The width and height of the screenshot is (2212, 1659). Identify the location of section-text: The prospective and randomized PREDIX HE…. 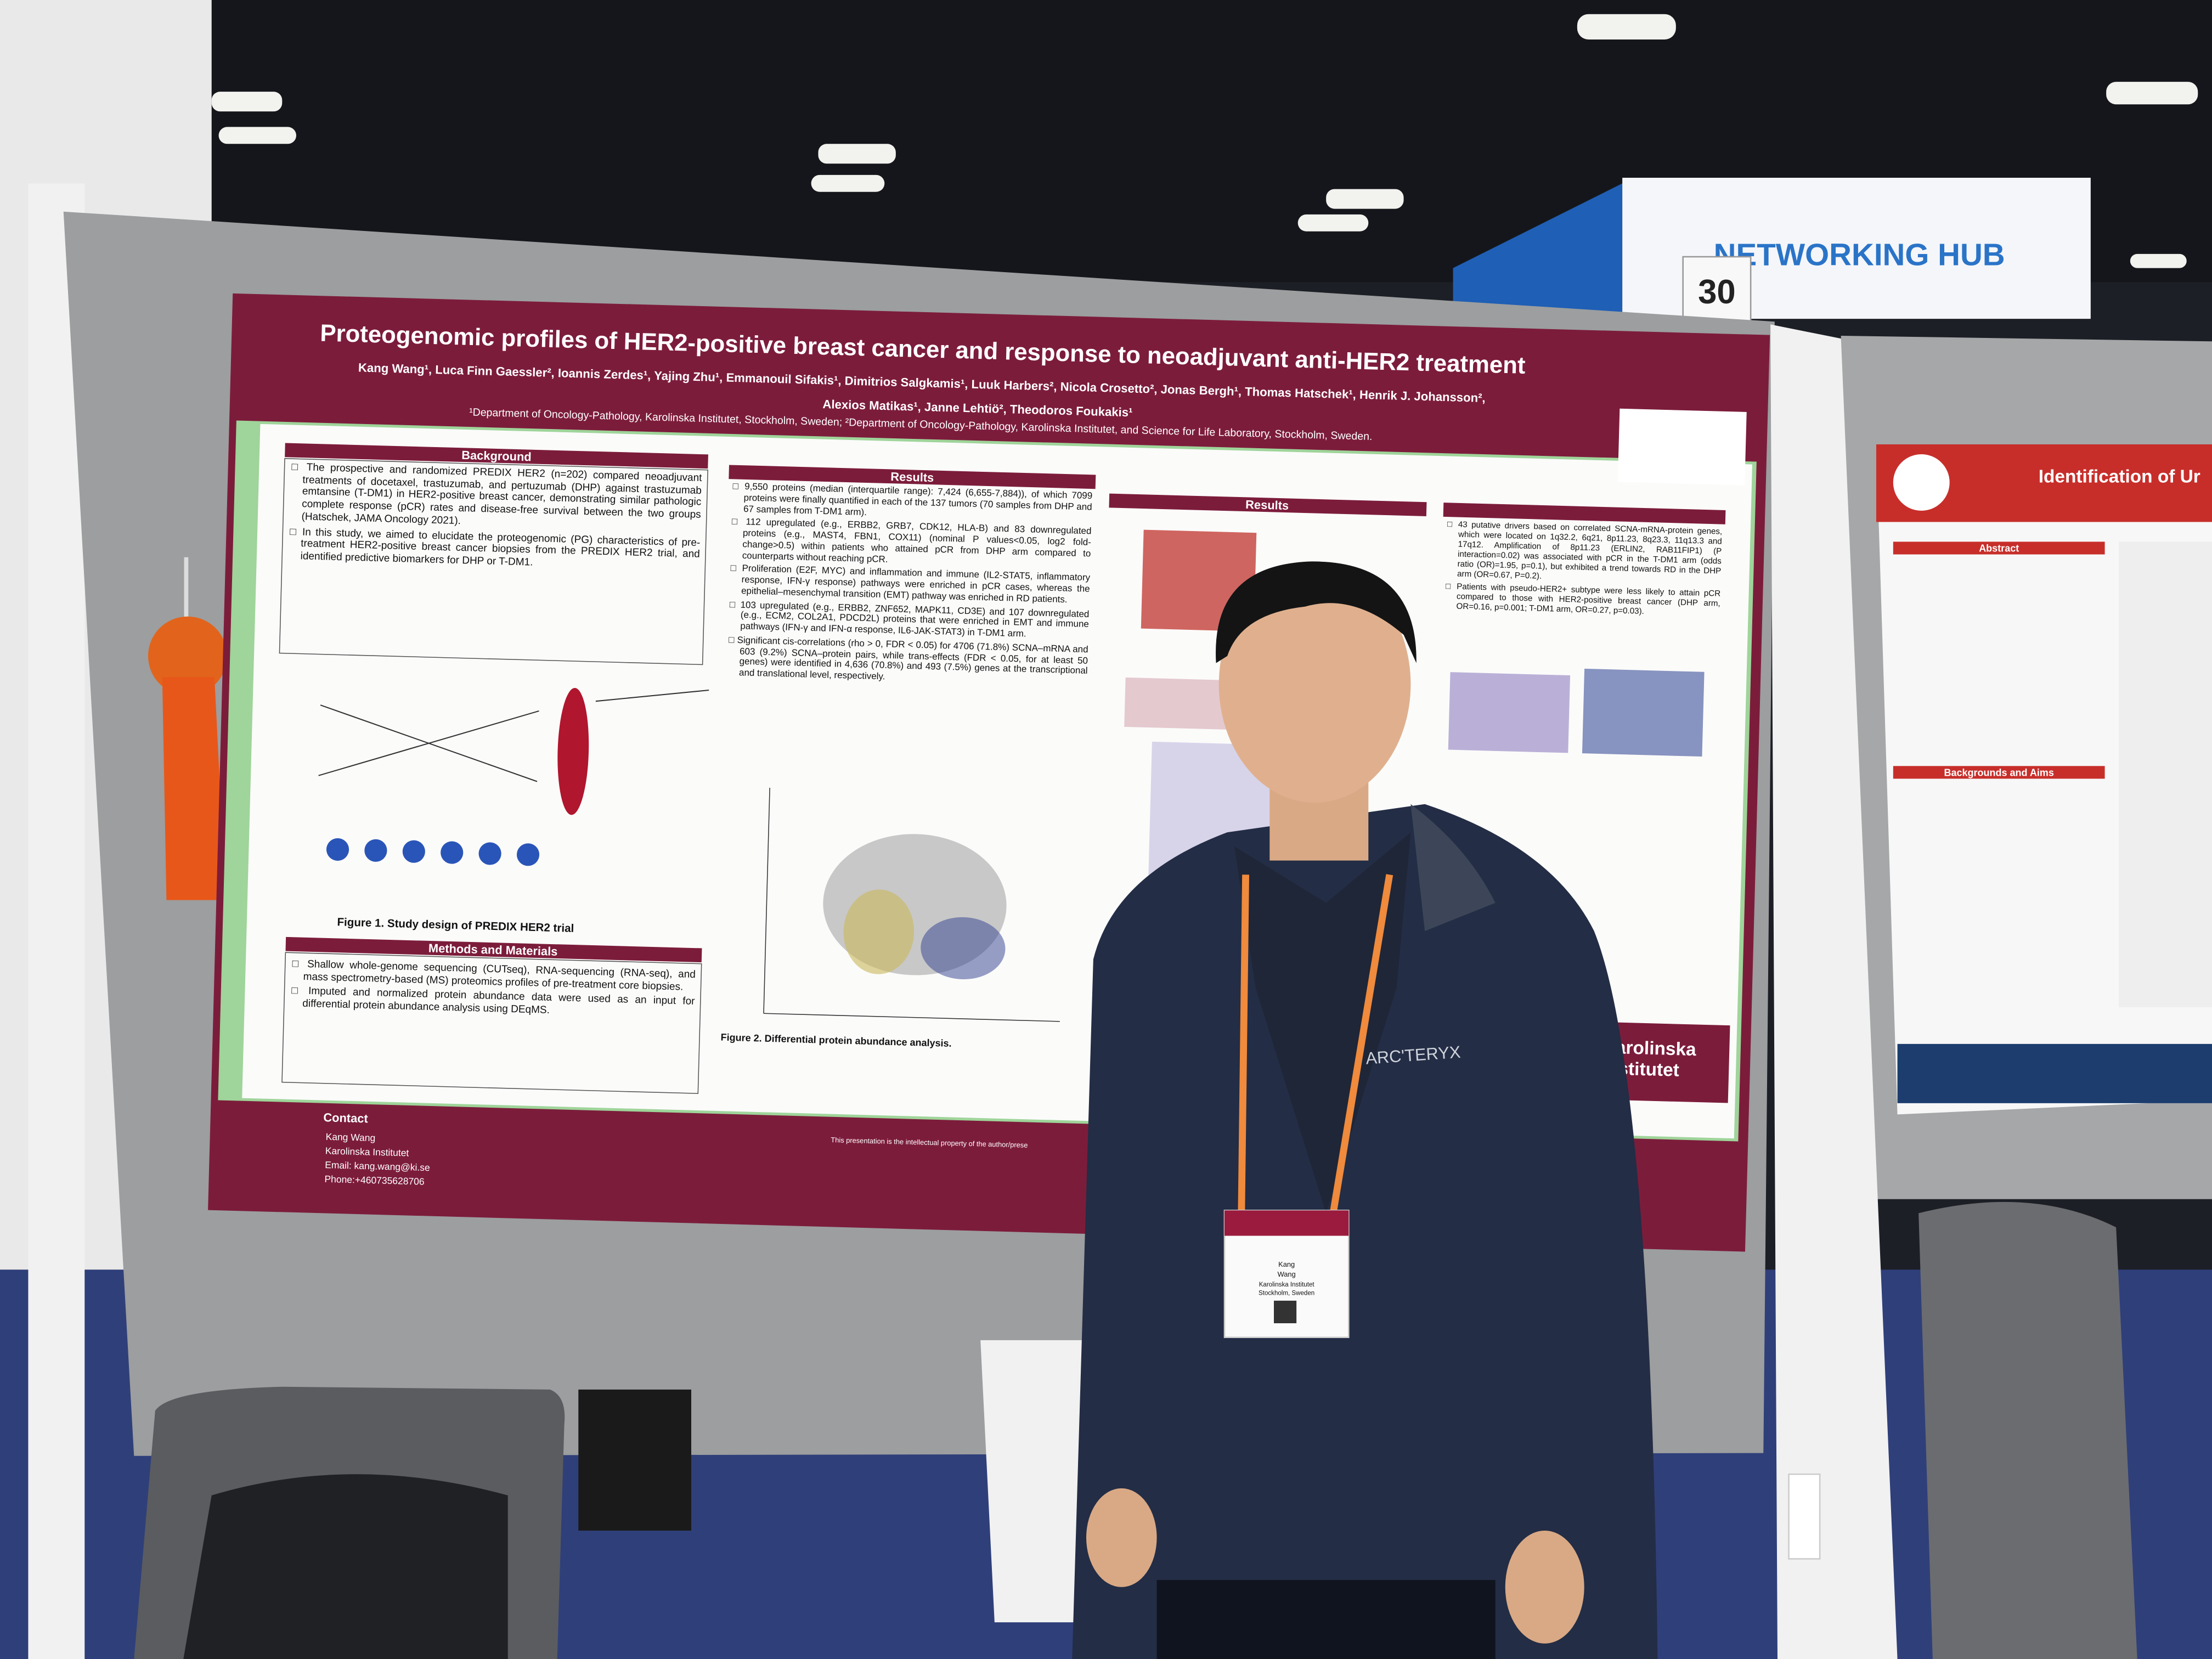
(493, 562).